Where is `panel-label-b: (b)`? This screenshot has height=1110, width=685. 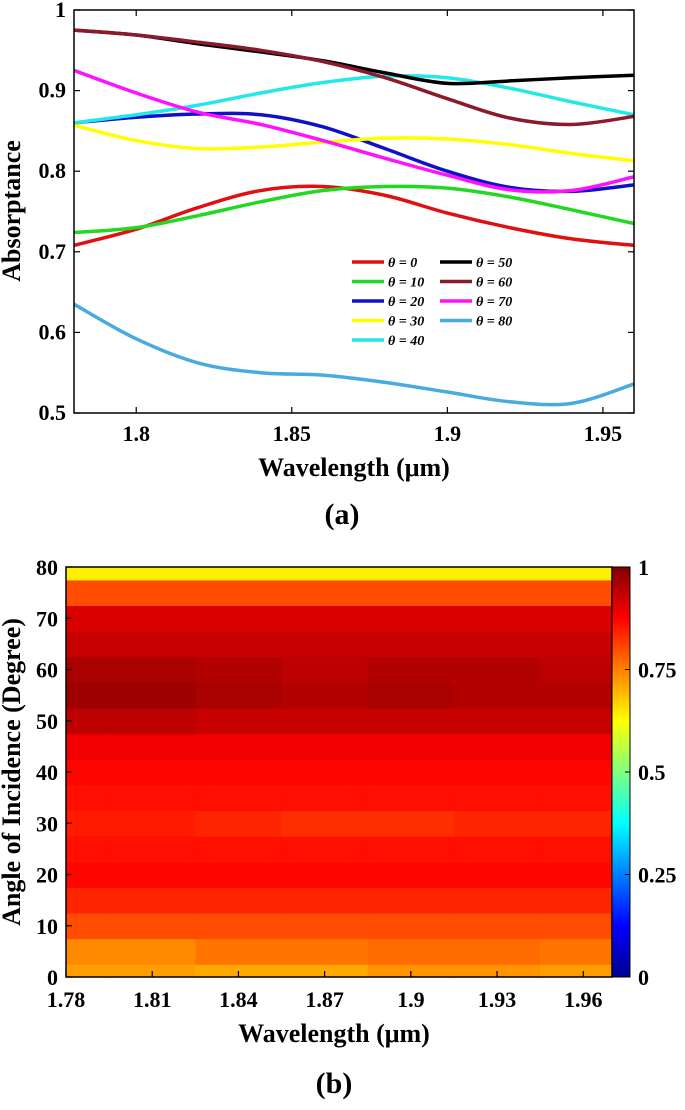
panel-label-b: (b) is located at coordinates (334, 1083).